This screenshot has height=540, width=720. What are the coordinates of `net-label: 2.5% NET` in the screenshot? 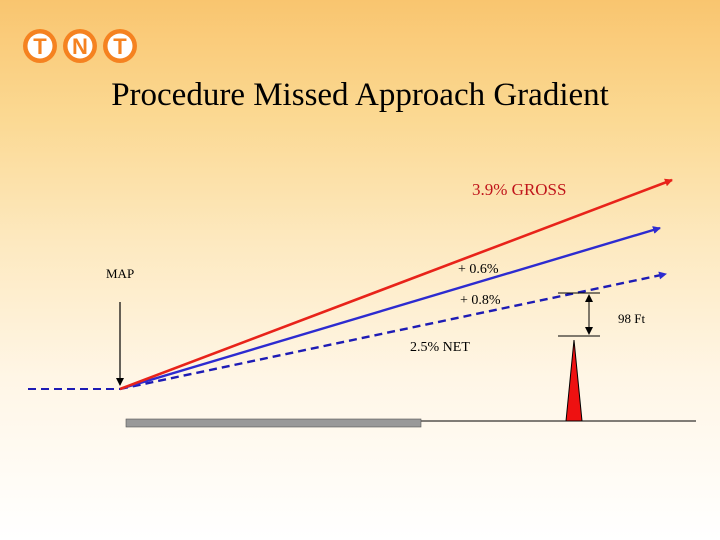 It's located at (440, 347).